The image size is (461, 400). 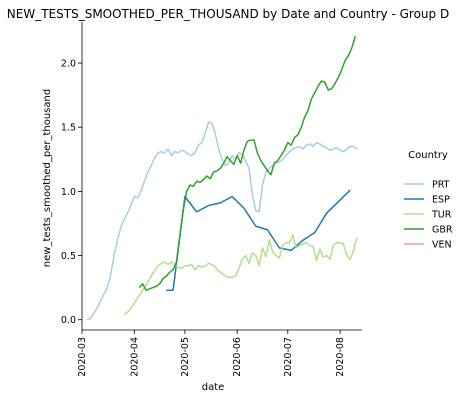 What do you see at coordinates (428, 200) in the screenshot?
I see `legend: Country PRT ESP TUR GBR VEN` at bounding box center [428, 200].